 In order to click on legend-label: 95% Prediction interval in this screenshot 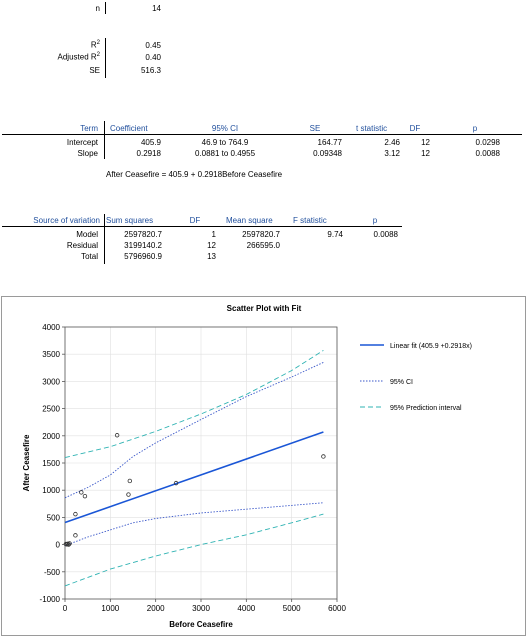, I will do `click(426, 408)`.